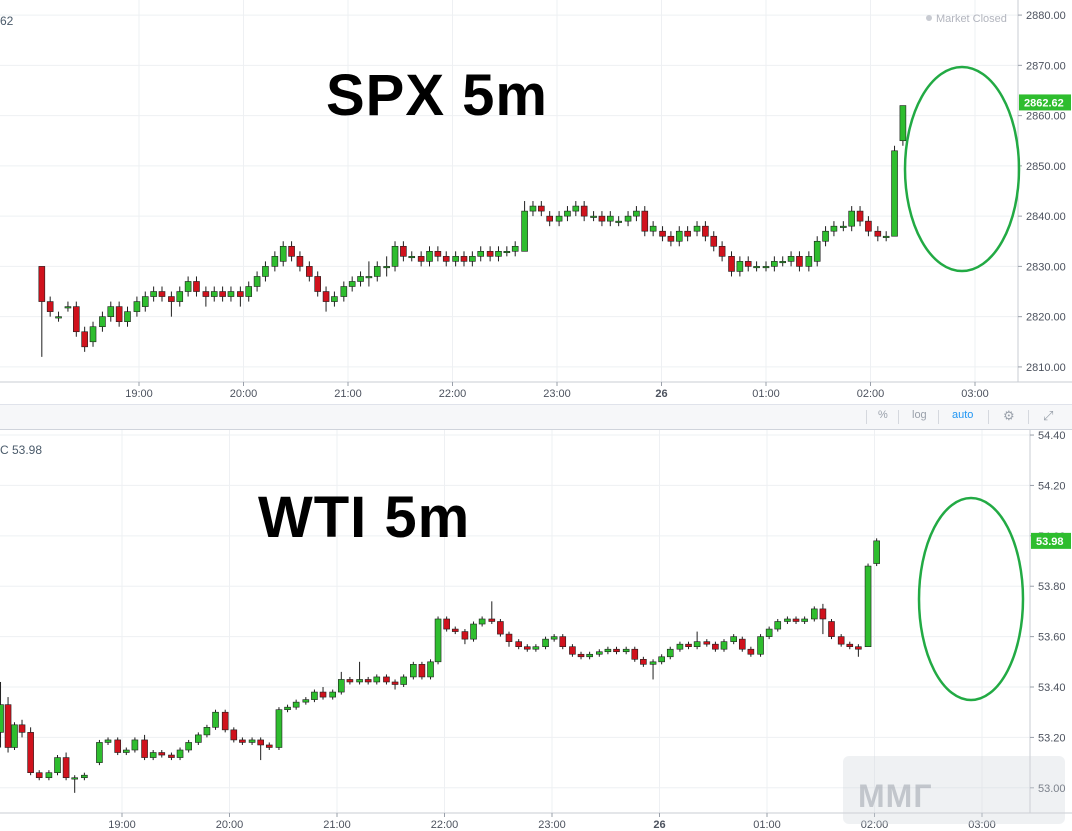 This screenshot has width=1072, height=831. What do you see at coordinates (1046, 267) in the screenshot?
I see `spx-y-tick-label: 2830.00` at bounding box center [1046, 267].